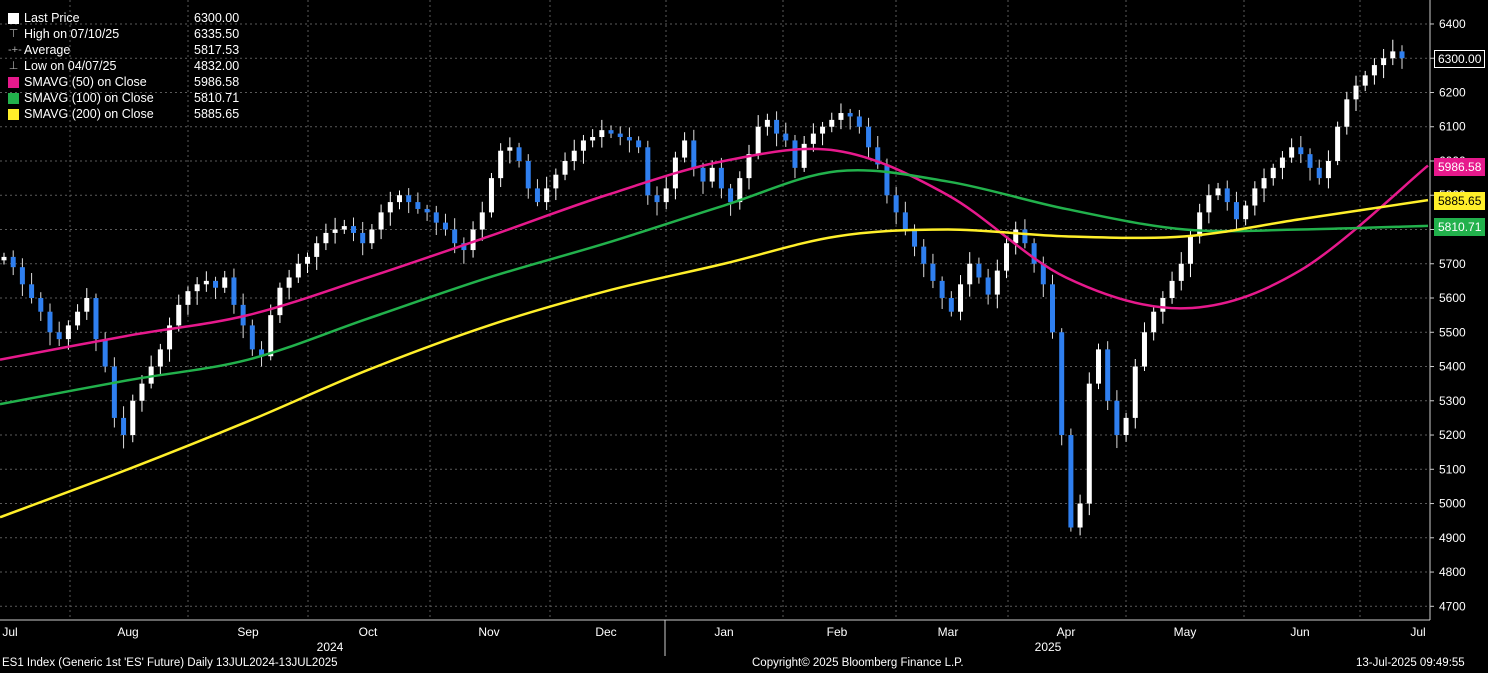  What do you see at coordinates (1410, 663) in the screenshot?
I see `footer-timestamp: 13-Jul-2025 09:49:55` at bounding box center [1410, 663].